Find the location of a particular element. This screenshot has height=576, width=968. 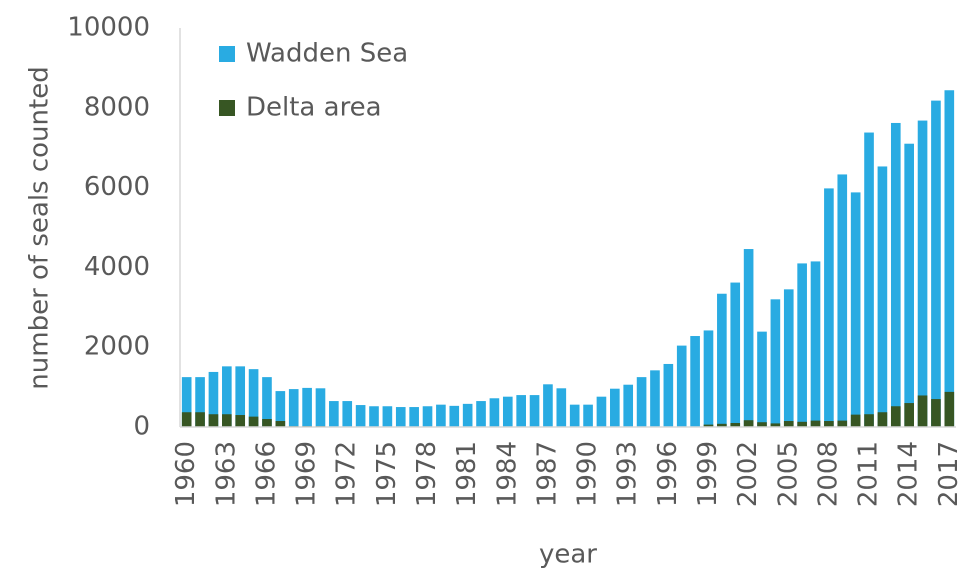

x-tick-label: 1966 is located at coordinates (266, 474).